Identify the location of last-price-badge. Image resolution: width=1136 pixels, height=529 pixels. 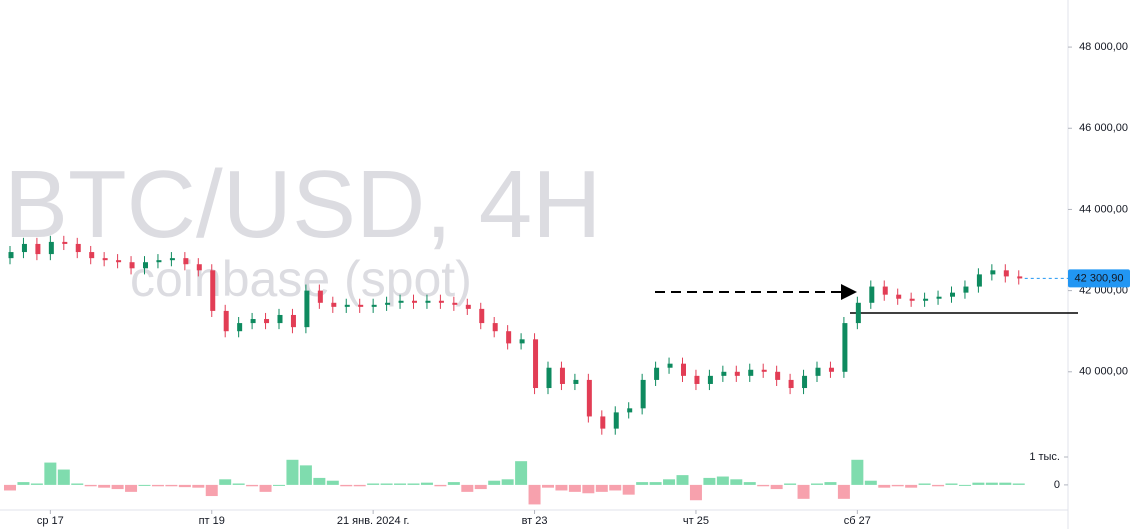
(1099, 278).